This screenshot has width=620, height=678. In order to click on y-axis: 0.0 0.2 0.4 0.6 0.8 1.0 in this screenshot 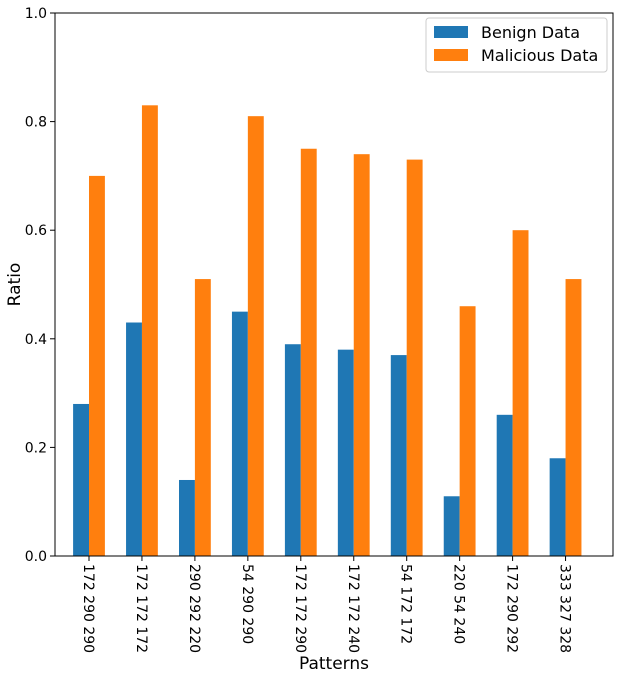, I will do `click(40, 285)`.